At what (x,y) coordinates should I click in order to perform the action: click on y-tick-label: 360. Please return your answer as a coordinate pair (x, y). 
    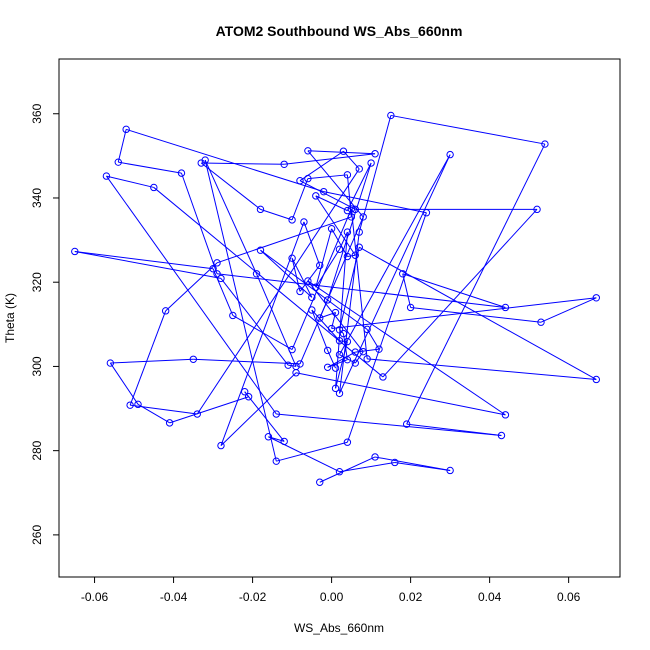
    Looking at the image, I should click on (37, 113).